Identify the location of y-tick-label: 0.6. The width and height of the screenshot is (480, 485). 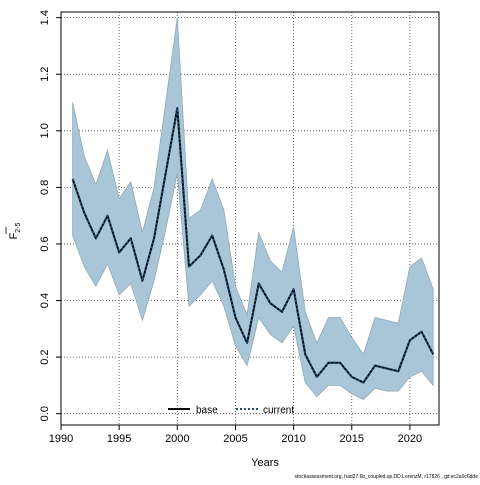
(45, 243).